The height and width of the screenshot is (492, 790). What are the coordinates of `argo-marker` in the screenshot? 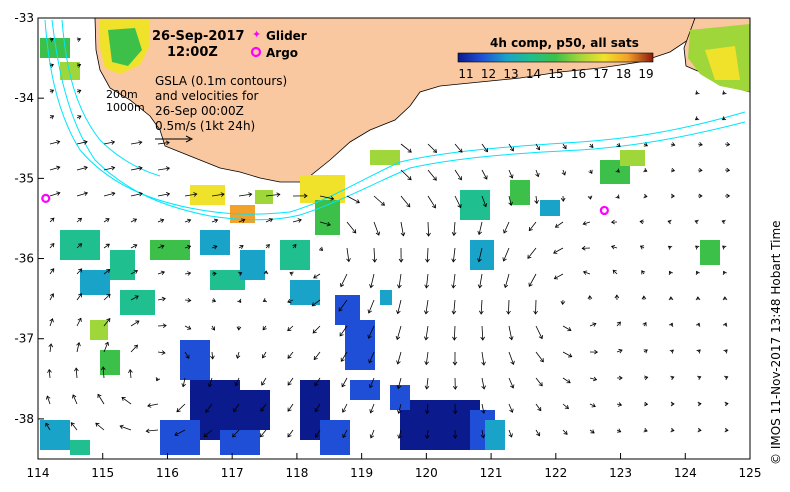 It's located at (46, 198).